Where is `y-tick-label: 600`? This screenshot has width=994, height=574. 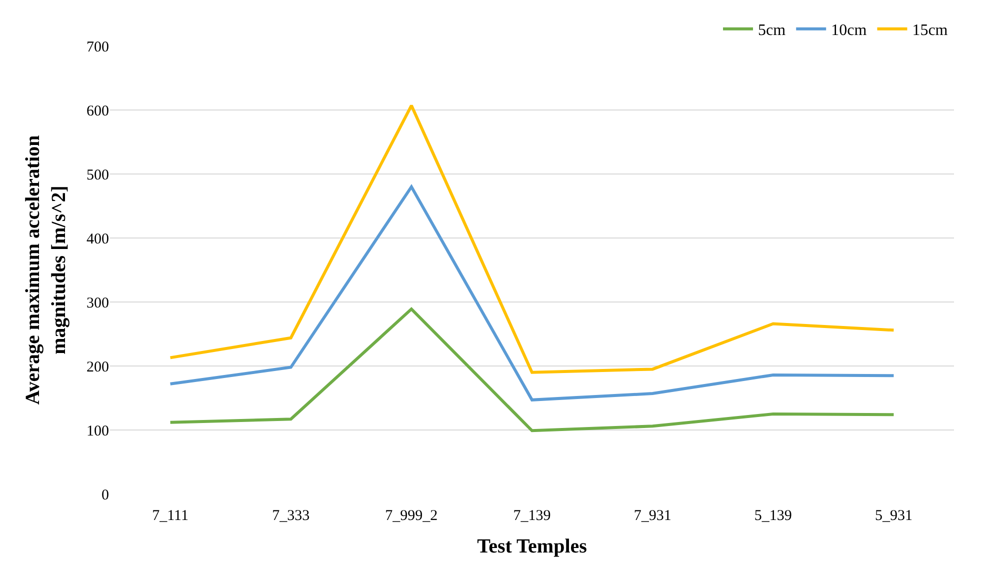 y-tick-label: 600 is located at coordinates (97, 111).